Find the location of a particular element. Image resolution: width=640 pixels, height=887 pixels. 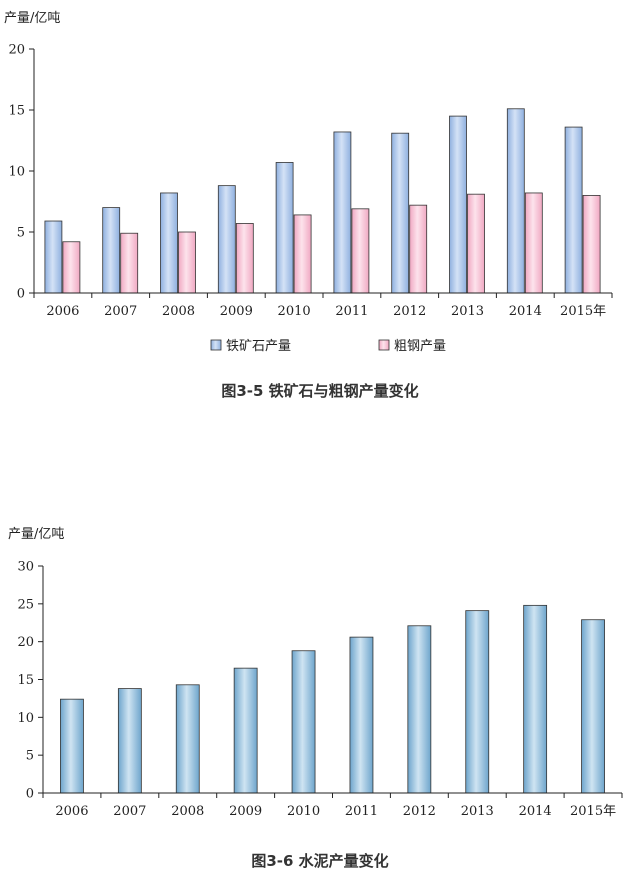

chart1-y-unit-label: 产量/亿吨 is located at coordinates (32, 18).